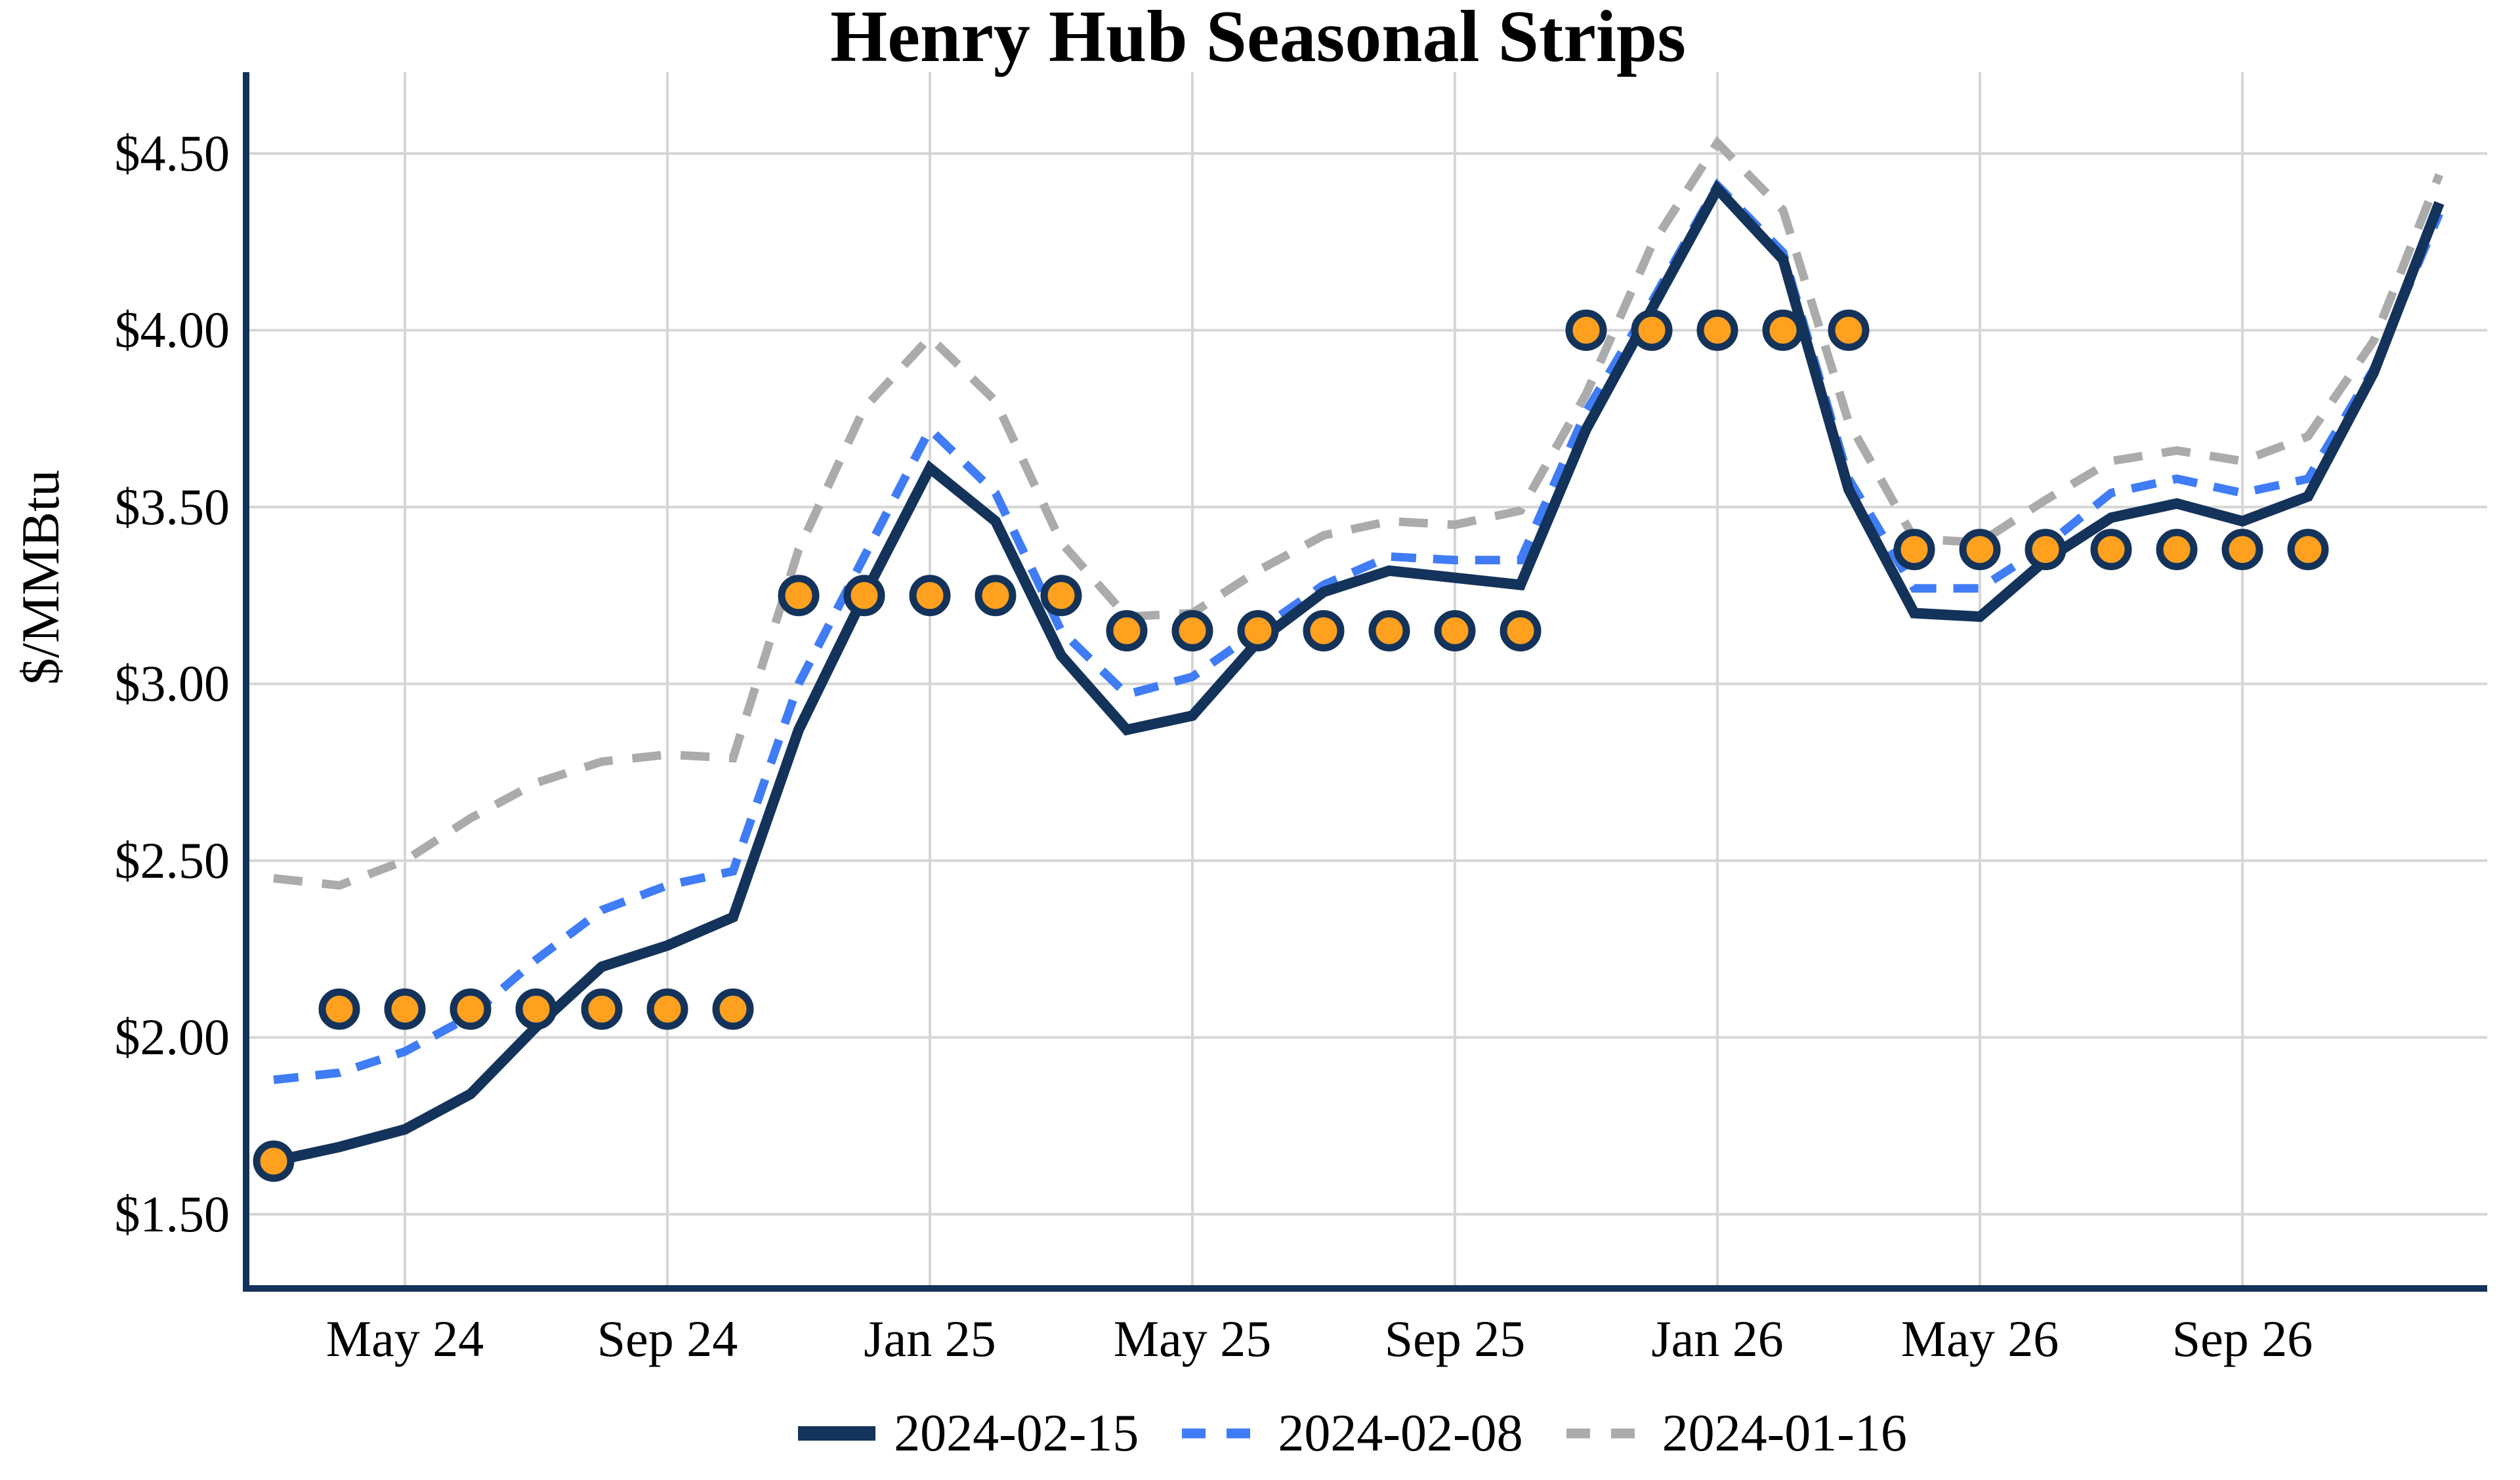  What do you see at coordinates (1455, 1338) in the screenshot?
I see `x-tick-label: Sep 25` at bounding box center [1455, 1338].